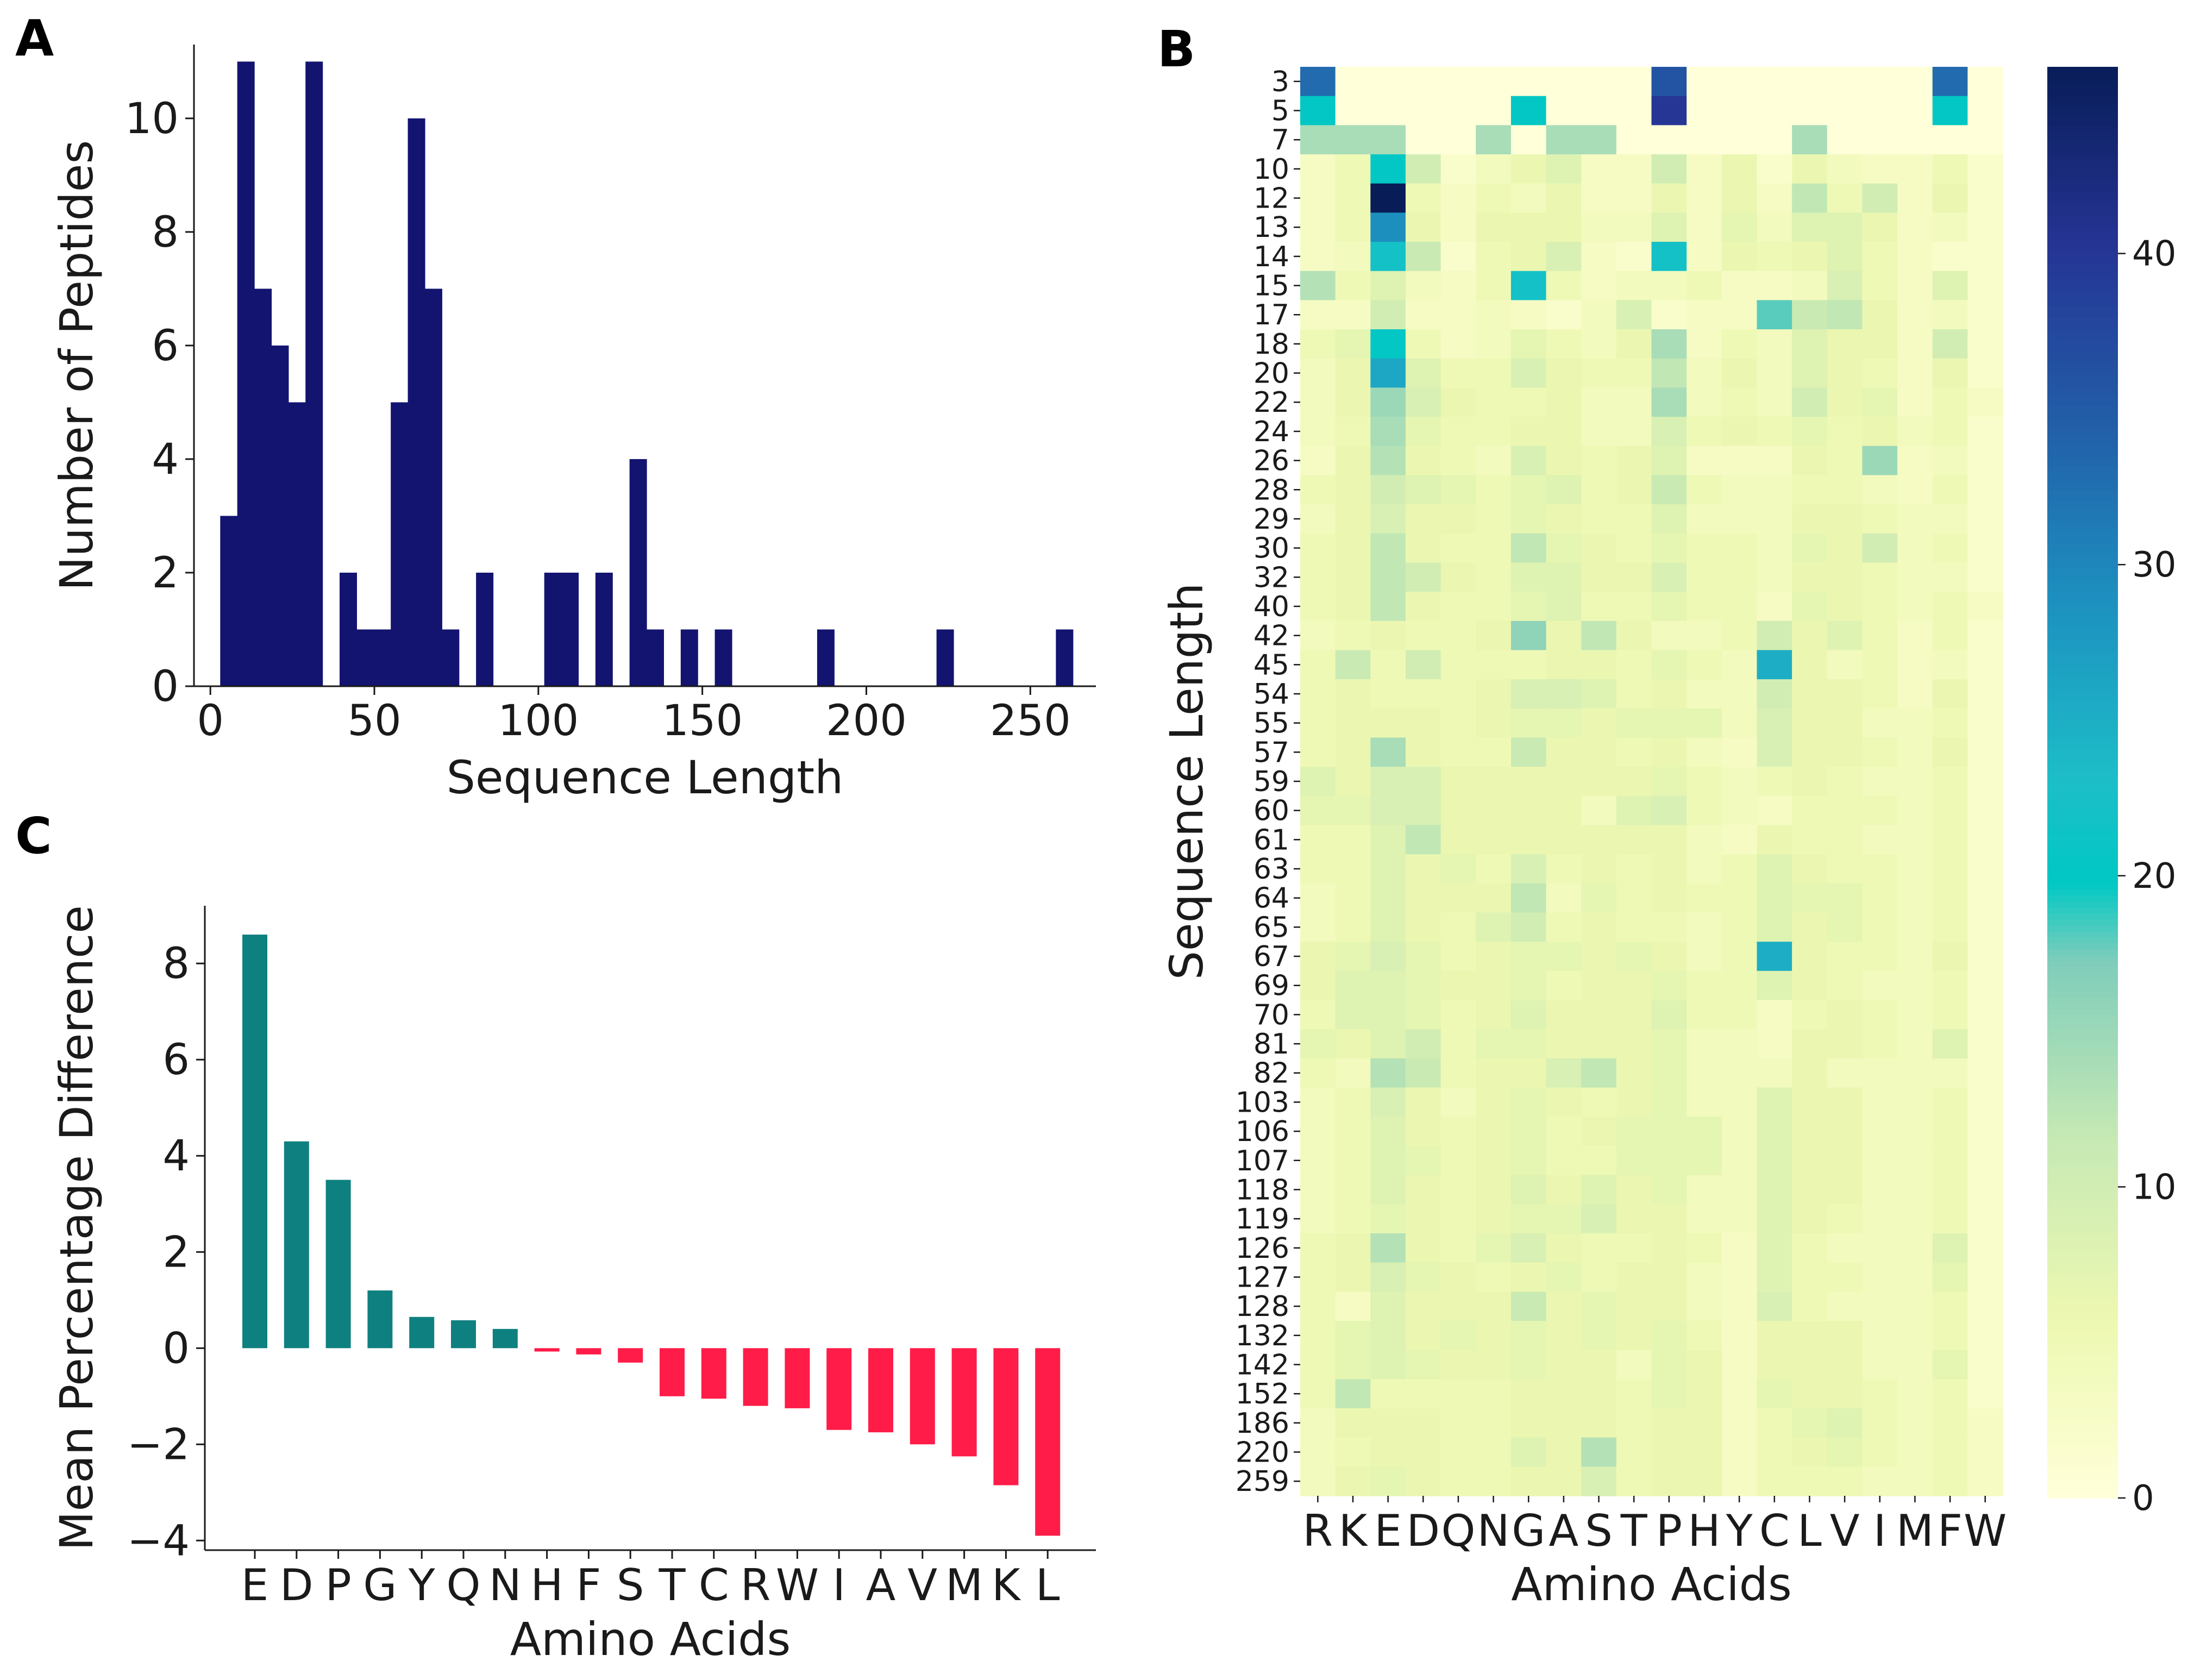 The width and height of the screenshot is (2194, 1680). Describe the element at coordinates (1280, 140) in the screenshot. I see `y-tick-label: 7` at that location.